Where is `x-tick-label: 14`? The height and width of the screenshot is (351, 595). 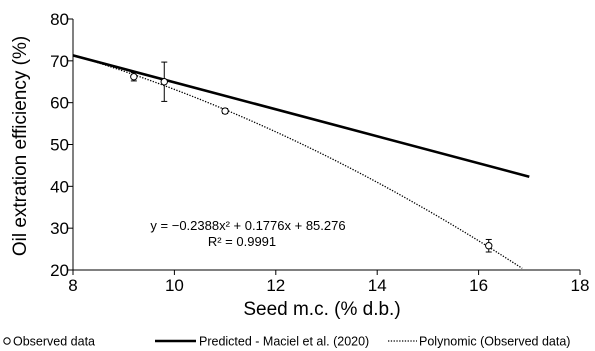
x-tick-label: 14 is located at coordinates (377, 285).